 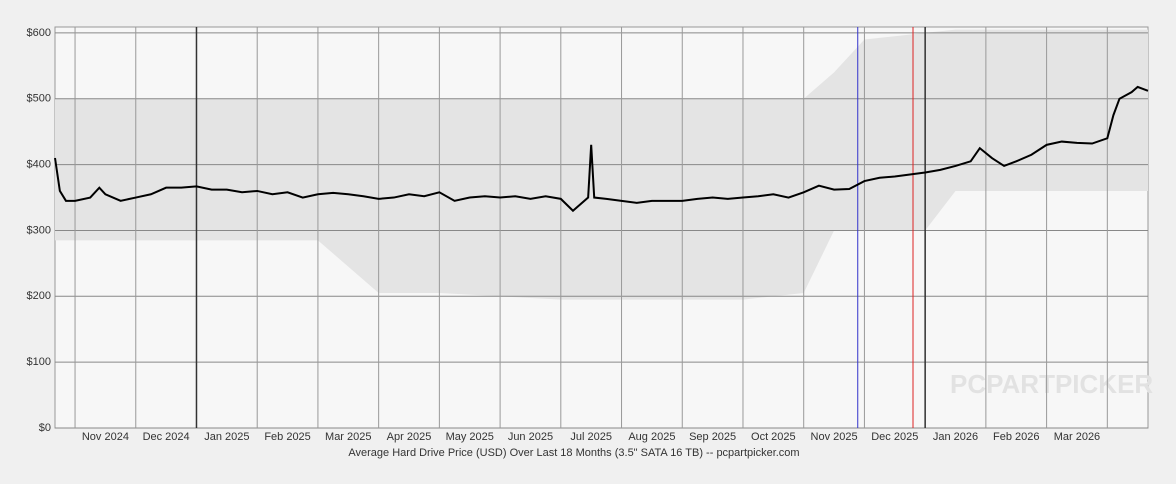 I want to click on y-tick-label: $200, so click(x=39, y=296).